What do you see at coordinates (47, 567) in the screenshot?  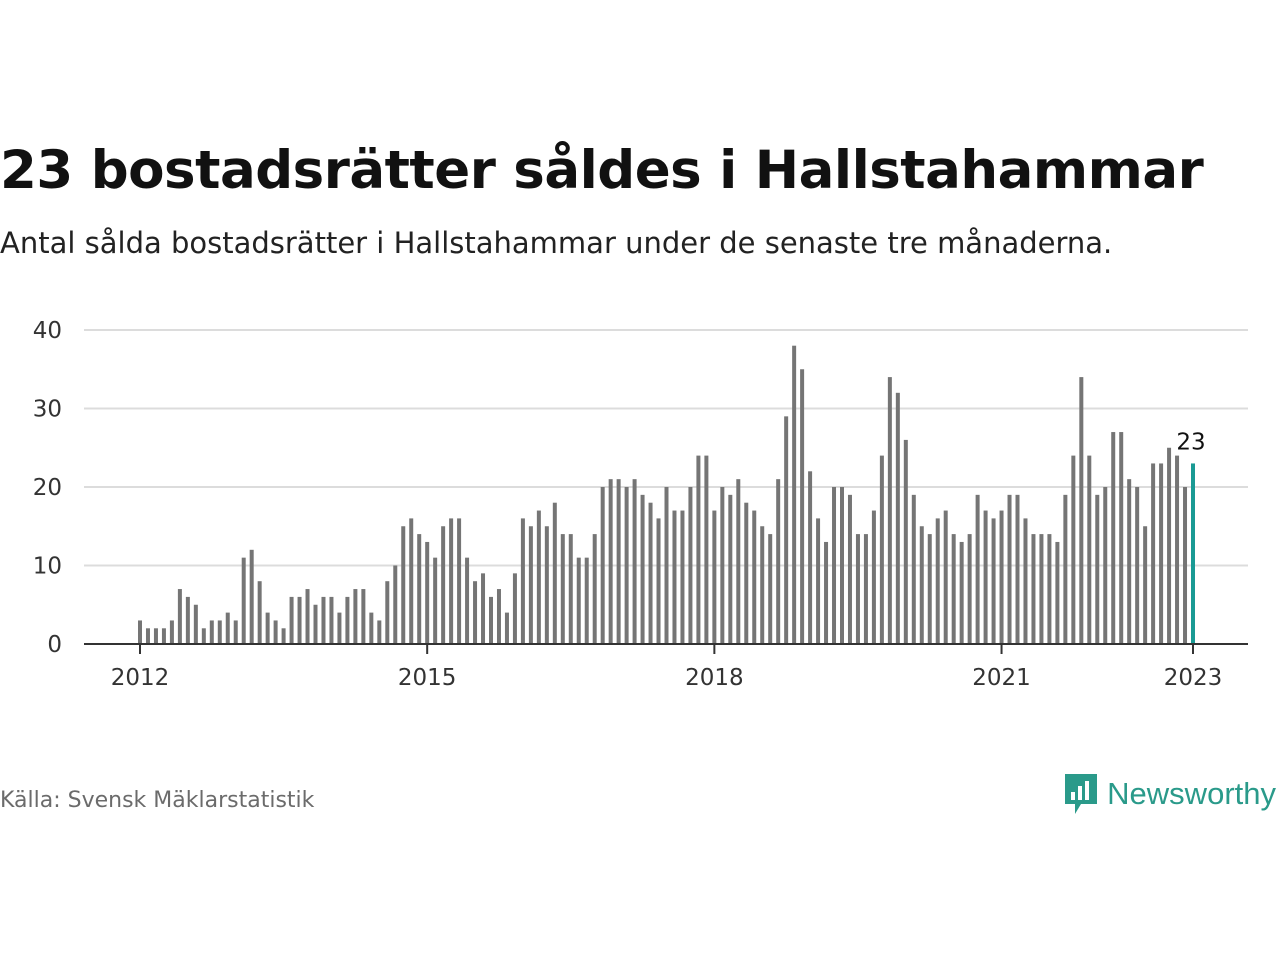 I see `y-tick-label: 10` at bounding box center [47, 567].